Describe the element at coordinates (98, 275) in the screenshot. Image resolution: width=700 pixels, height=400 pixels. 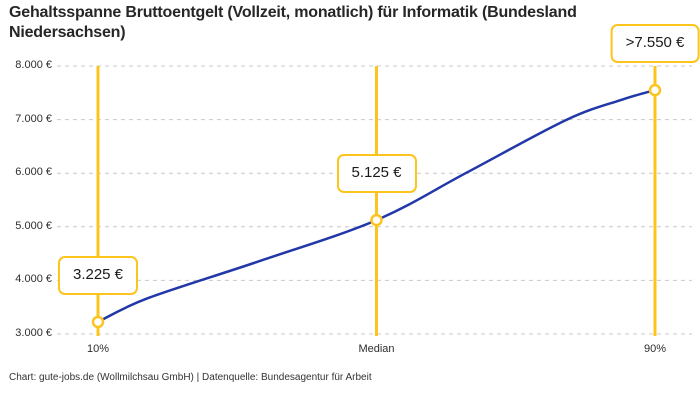
I see `value-label-10th-percentile: 3.225 €` at that location.